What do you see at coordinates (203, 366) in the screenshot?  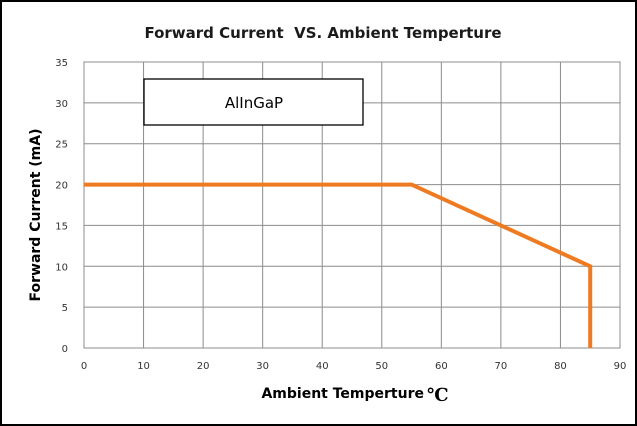 I see `x-tick-label: 20` at bounding box center [203, 366].